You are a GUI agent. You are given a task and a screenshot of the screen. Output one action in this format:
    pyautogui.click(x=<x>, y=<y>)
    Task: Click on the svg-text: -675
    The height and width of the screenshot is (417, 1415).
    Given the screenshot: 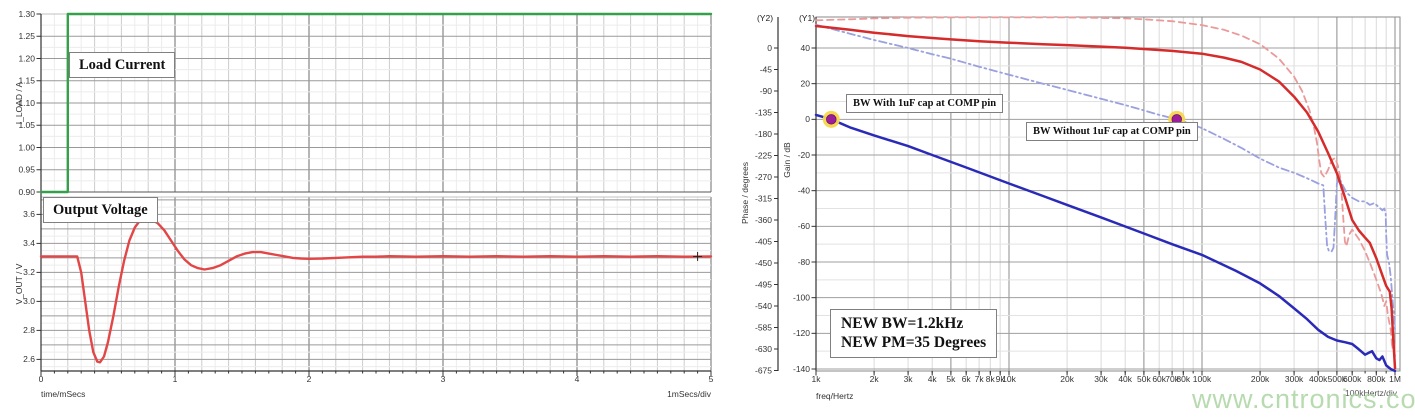 What is the action you would take?
    pyautogui.click(x=763, y=370)
    